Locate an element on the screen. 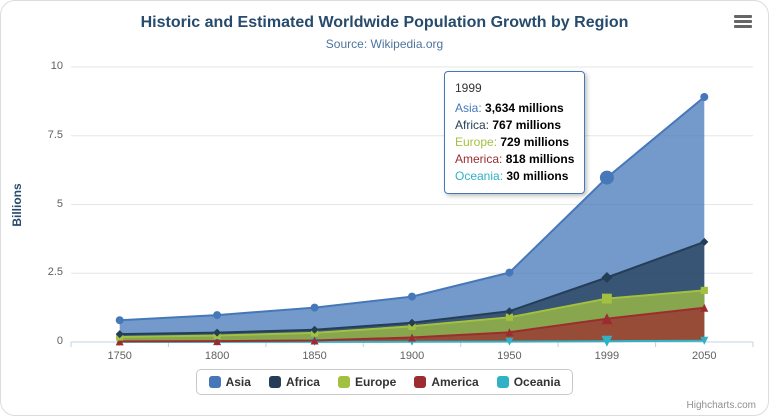 This screenshot has width=769, height=416. tooltip-series-value: 30 millions is located at coordinates (537, 176).